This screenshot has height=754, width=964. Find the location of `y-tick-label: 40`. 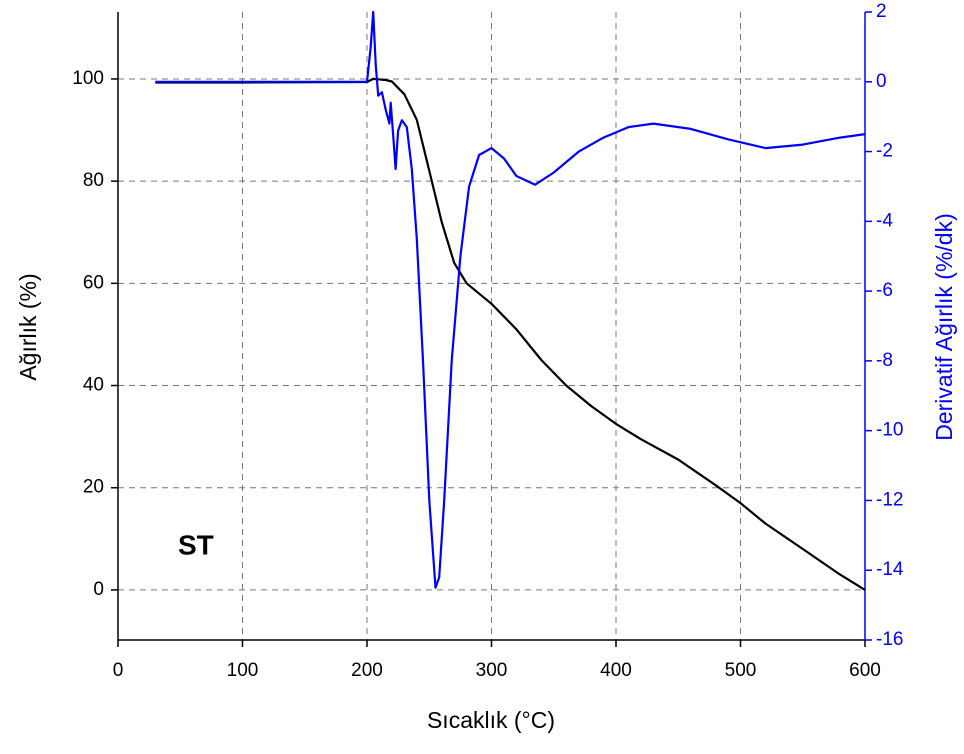

y-tick-label: 40 is located at coordinates (93, 385).